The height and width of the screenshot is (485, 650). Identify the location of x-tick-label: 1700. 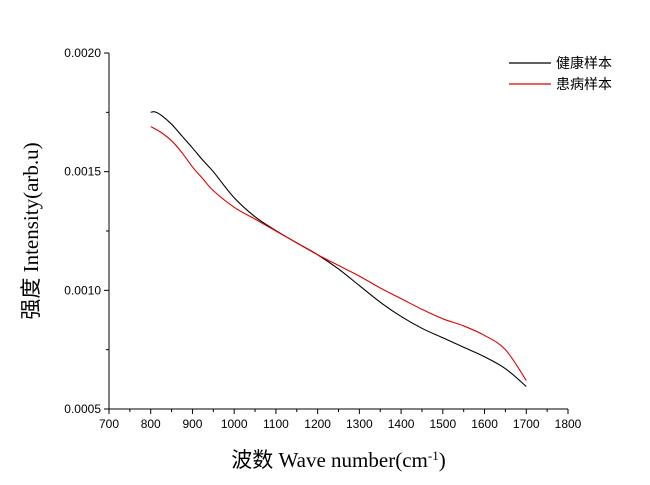
(526, 424).